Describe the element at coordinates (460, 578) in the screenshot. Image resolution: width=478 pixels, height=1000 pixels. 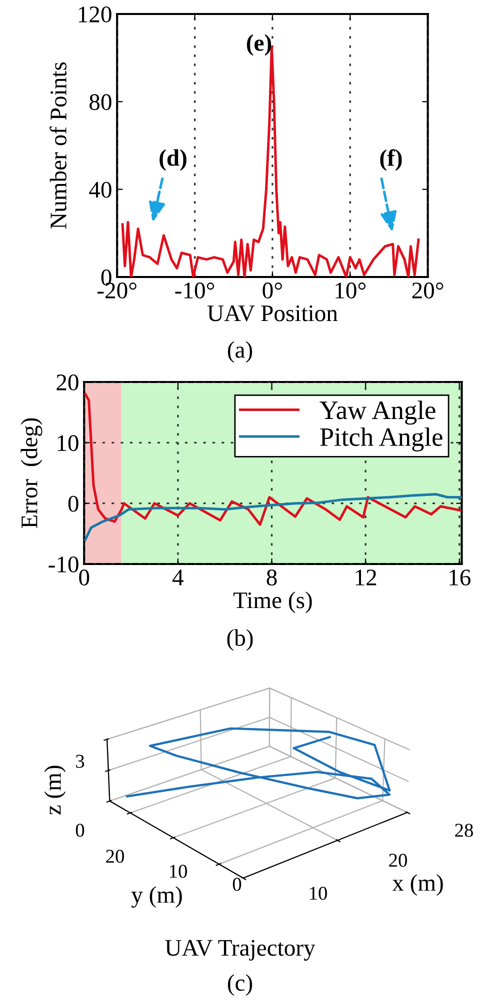
I see `x-tick-label: 16` at that location.